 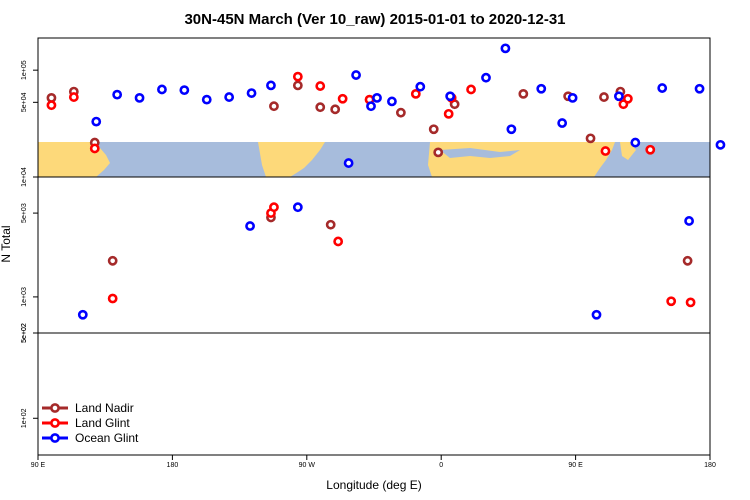 What do you see at coordinates (24, 333) in the screenshot?
I see `y-tick-label: 5e+02` at bounding box center [24, 333].